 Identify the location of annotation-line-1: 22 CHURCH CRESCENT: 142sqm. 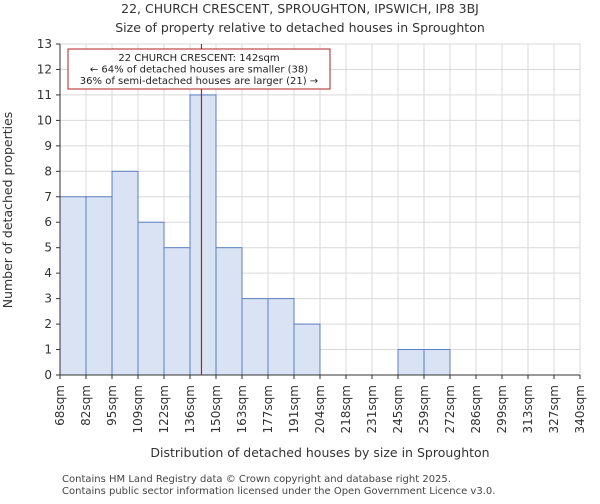
(198, 58).